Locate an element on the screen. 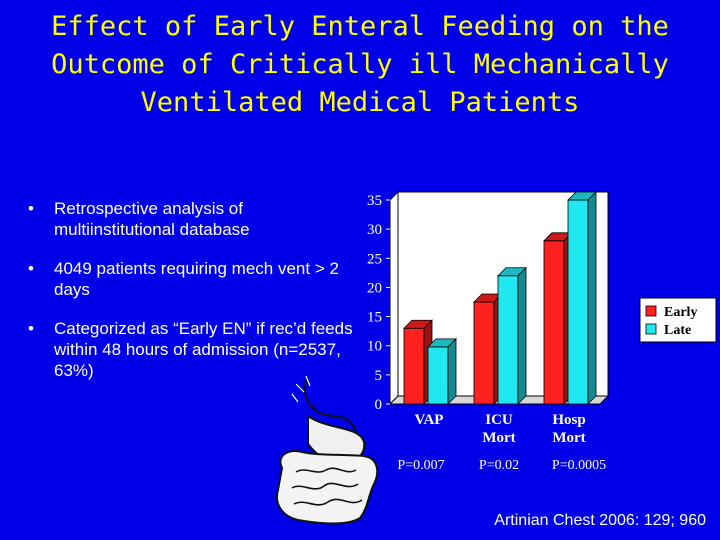 This screenshot has width=720, height=540. y-tick-label: 15 is located at coordinates (374, 318).